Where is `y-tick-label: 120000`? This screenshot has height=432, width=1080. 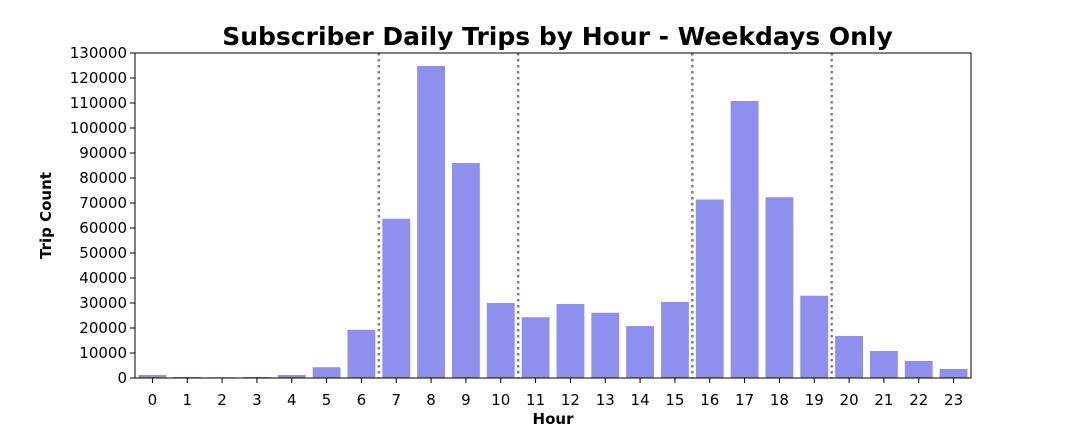
y-tick-label: 120000 is located at coordinates (98, 78).